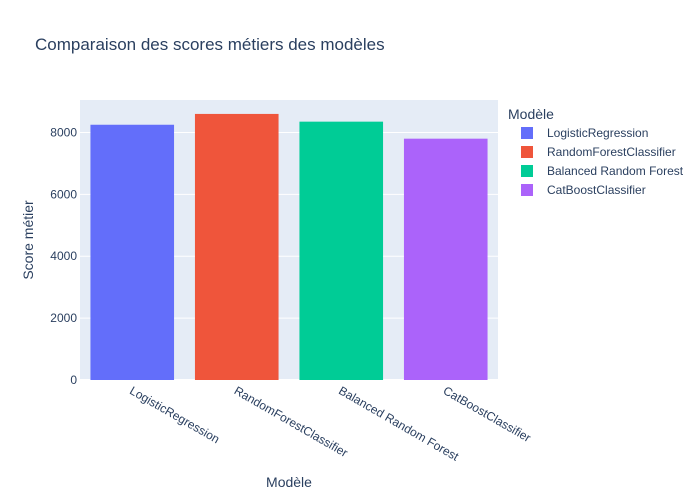 The height and width of the screenshot is (500, 700). Describe the element at coordinates (291, 421) in the screenshot. I see `x-tick-label: RandomForestClassifier` at that location.